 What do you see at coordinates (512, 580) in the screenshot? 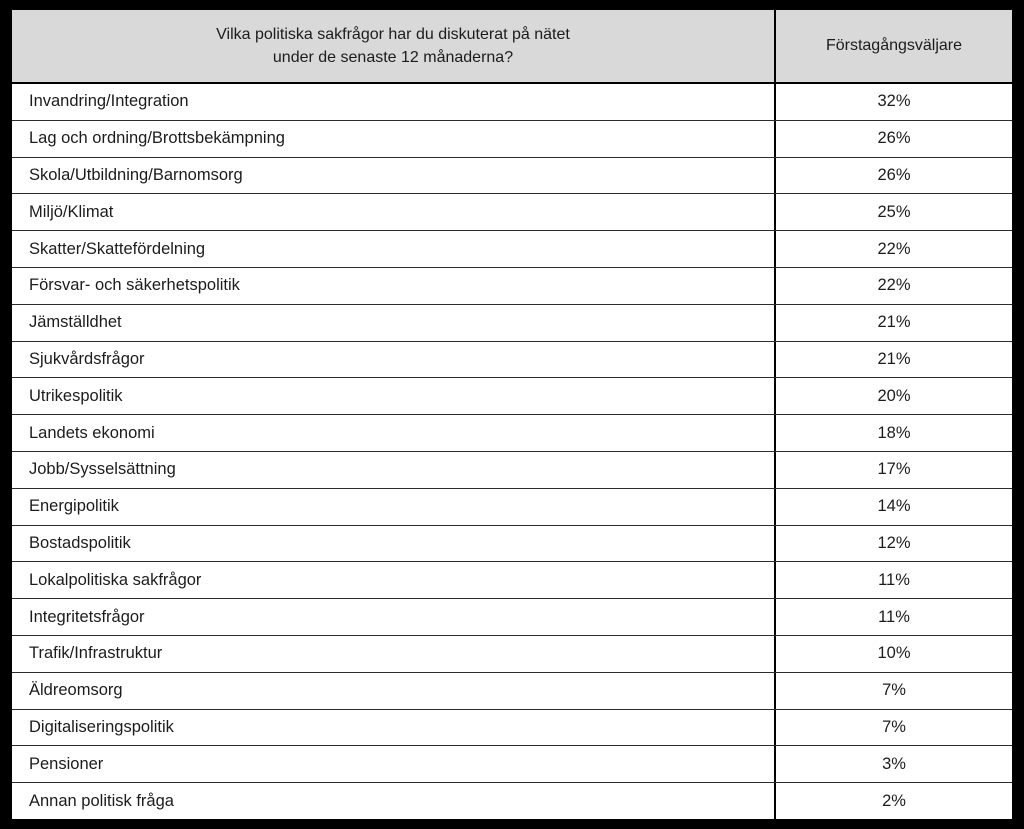
I see `table-row: Lokalpolitiska sakfrågor 11%` at bounding box center [512, 580].